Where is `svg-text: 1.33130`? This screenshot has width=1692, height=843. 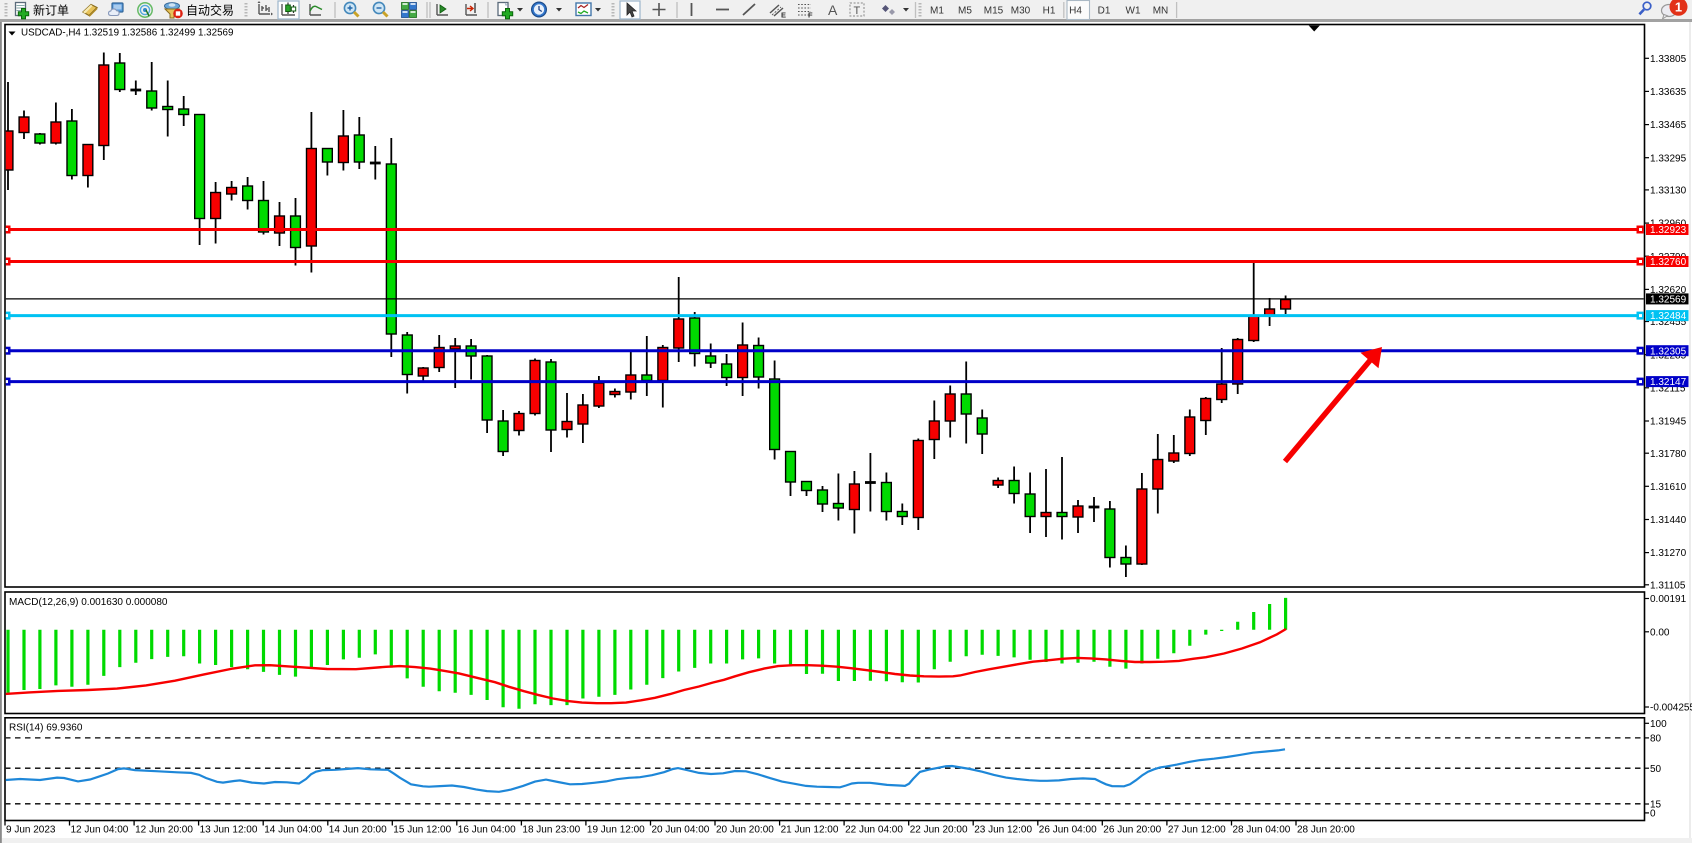
svg-text: 1.33130 is located at coordinates (1668, 191).